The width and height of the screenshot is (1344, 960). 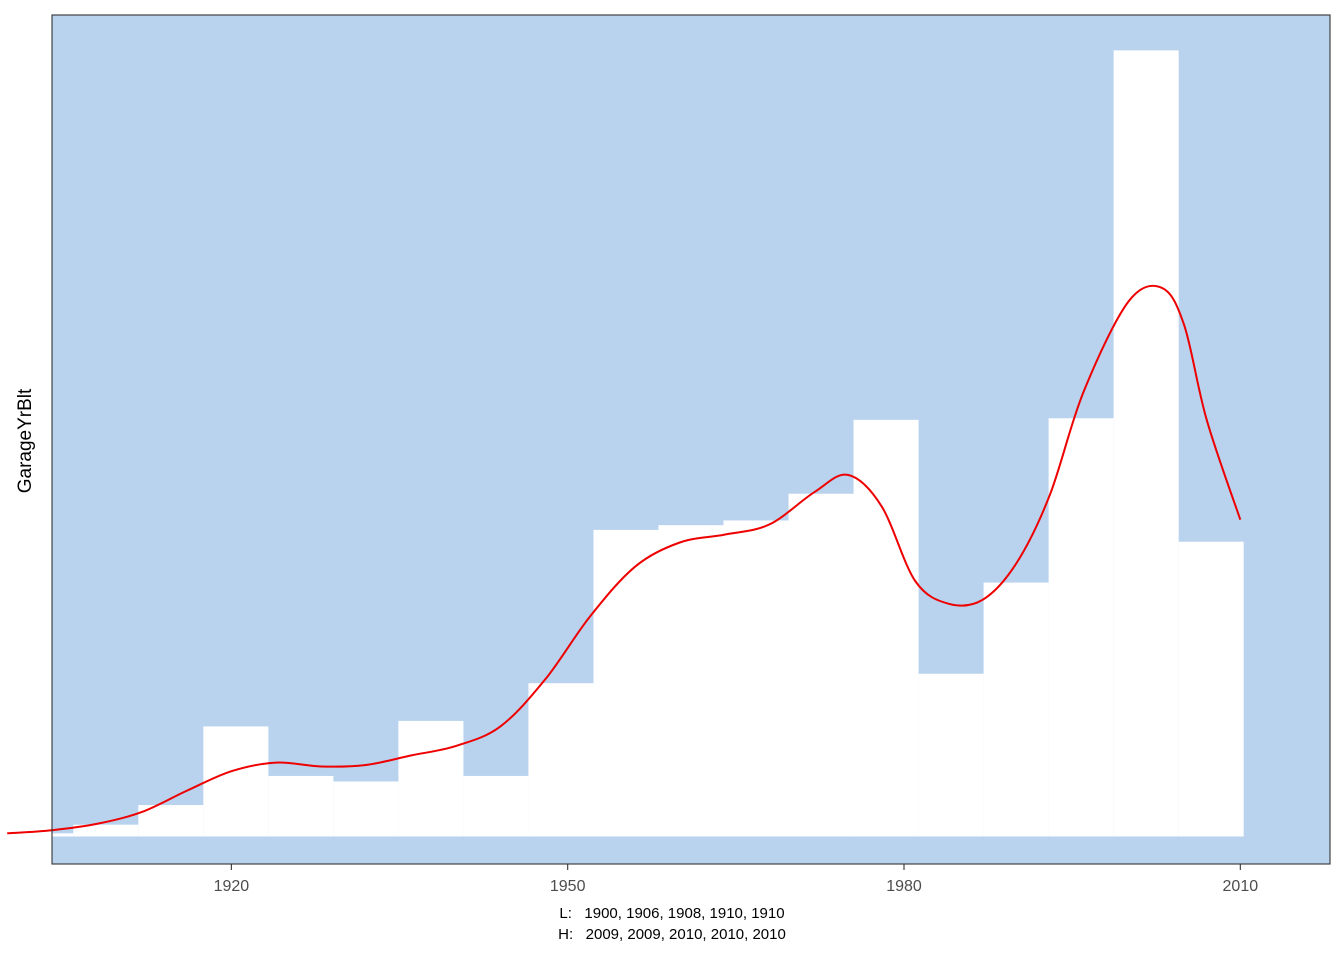 I want to click on caption-lowest-values: L: 1900, 1906, 1908, 1910, 1910, so click(x=672, y=913).